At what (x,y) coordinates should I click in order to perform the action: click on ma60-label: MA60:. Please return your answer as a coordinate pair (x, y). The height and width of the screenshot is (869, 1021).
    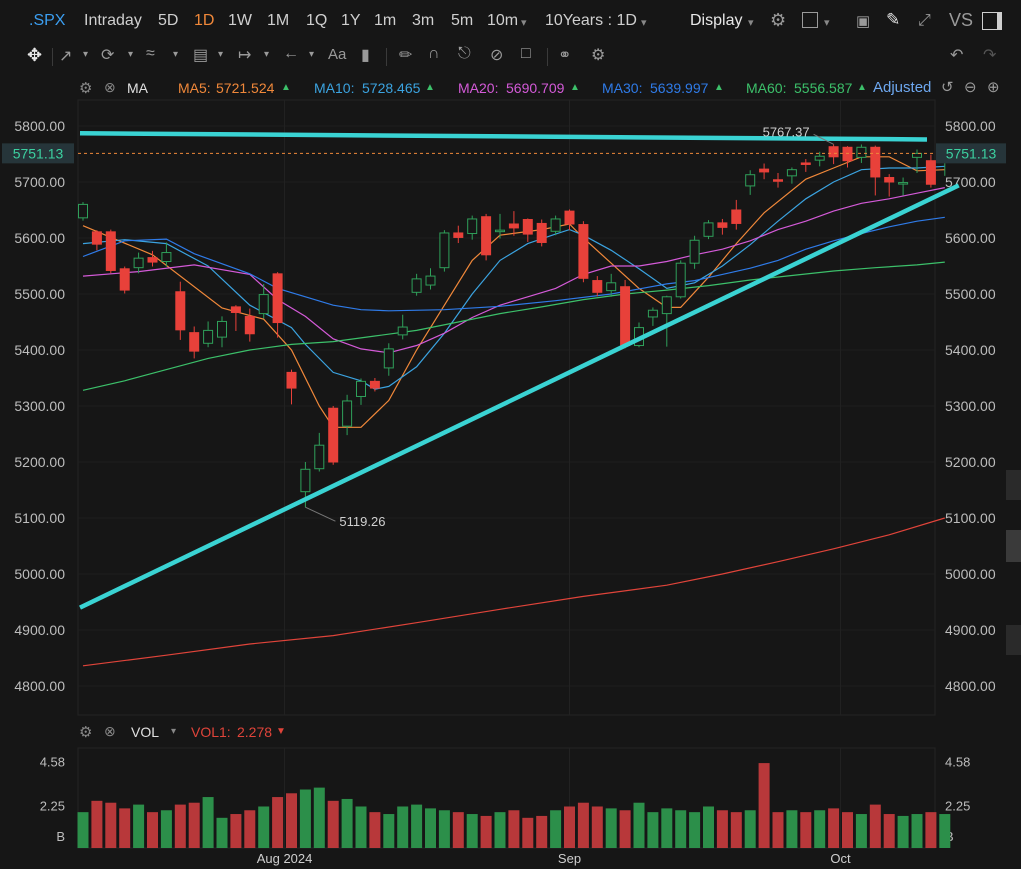
    Looking at the image, I should click on (766, 88).